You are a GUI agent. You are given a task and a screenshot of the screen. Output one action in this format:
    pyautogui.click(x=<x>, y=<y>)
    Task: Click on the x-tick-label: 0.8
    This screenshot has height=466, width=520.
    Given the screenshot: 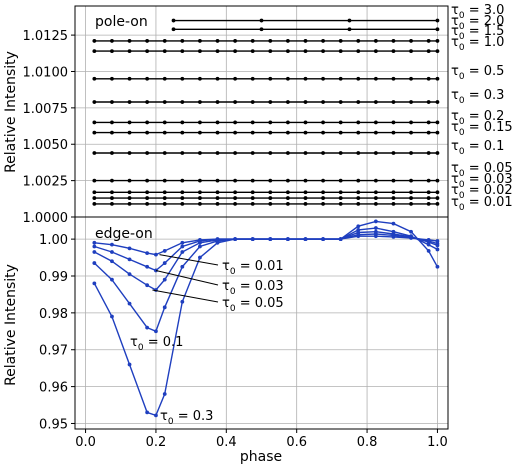 What is the action you would take?
    pyautogui.click(x=367, y=442)
    